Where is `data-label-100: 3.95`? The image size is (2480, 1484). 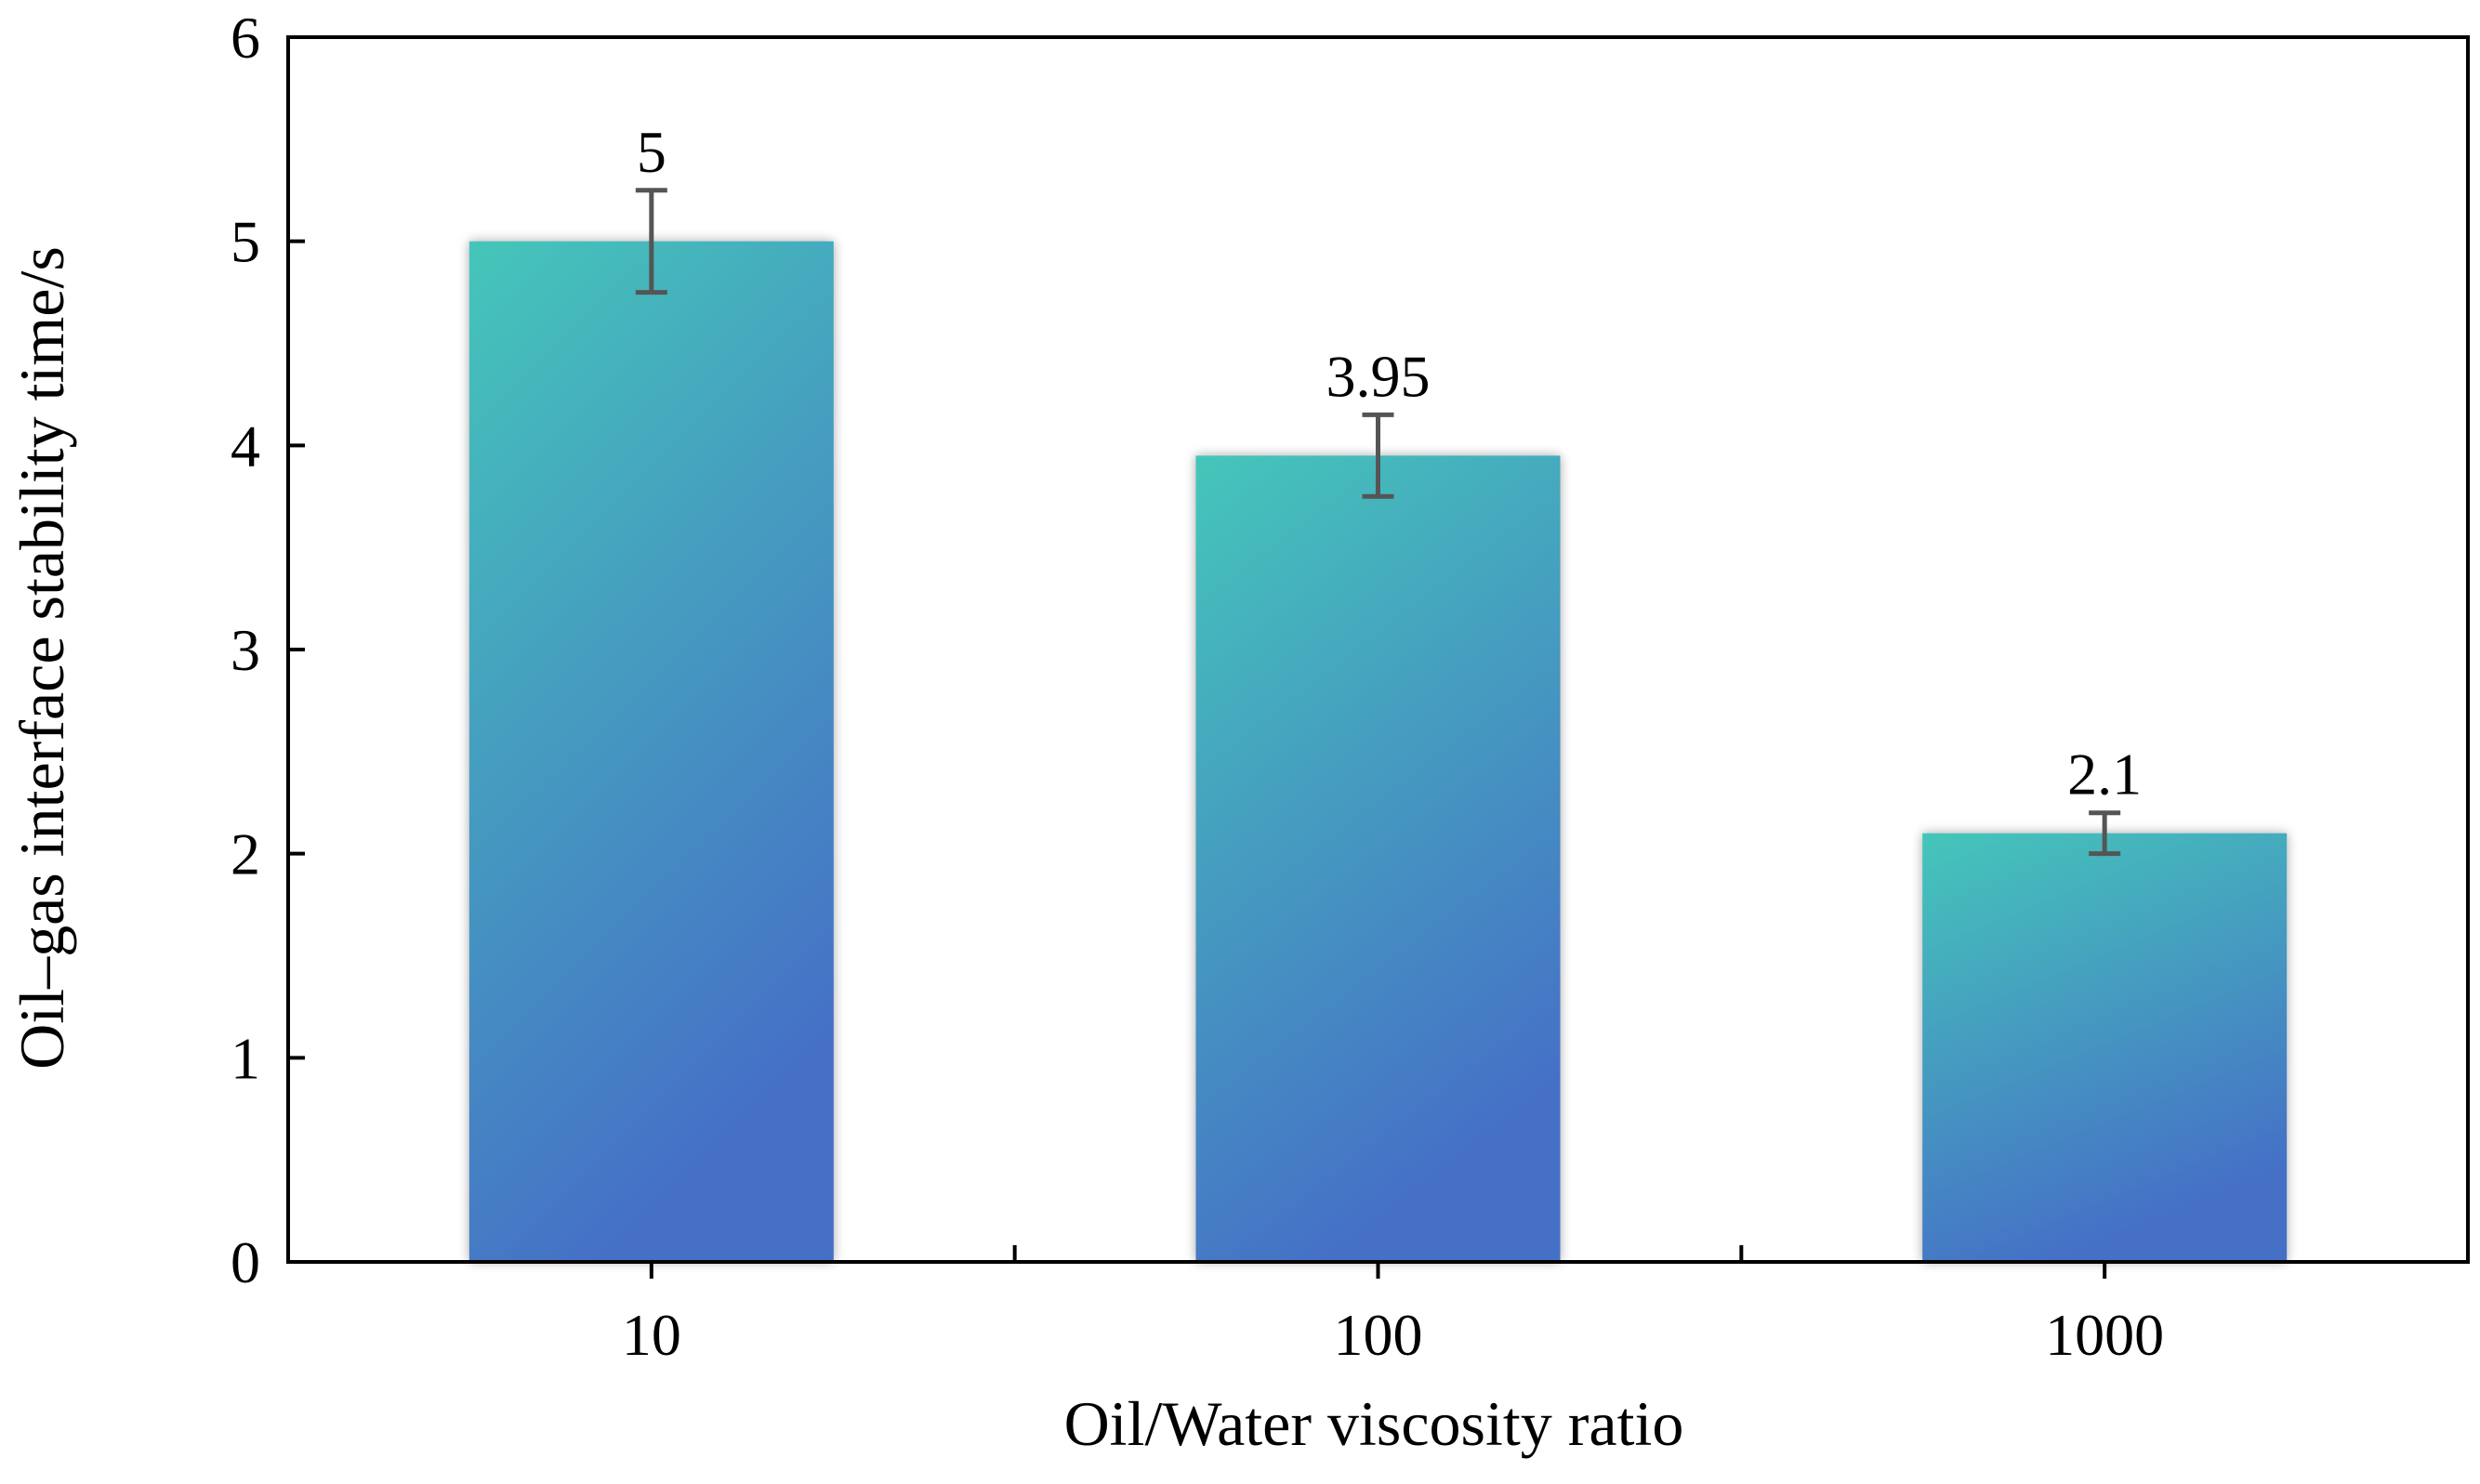 data-label-100: 3.95 is located at coordinates (1378, 376).